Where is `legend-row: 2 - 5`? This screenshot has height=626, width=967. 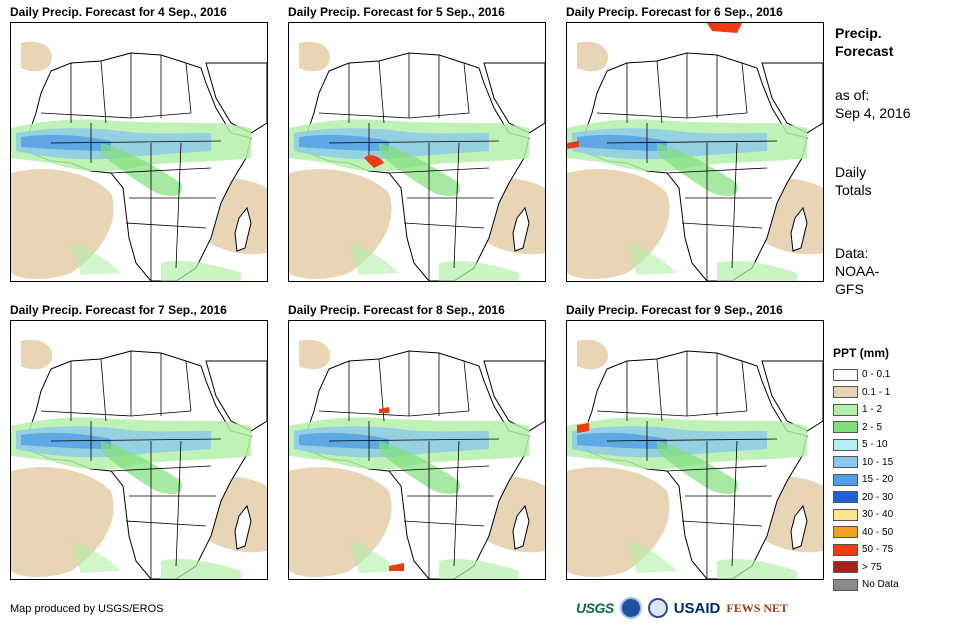
legend-row: 2 - 5 is located at coordinates (898, 428).